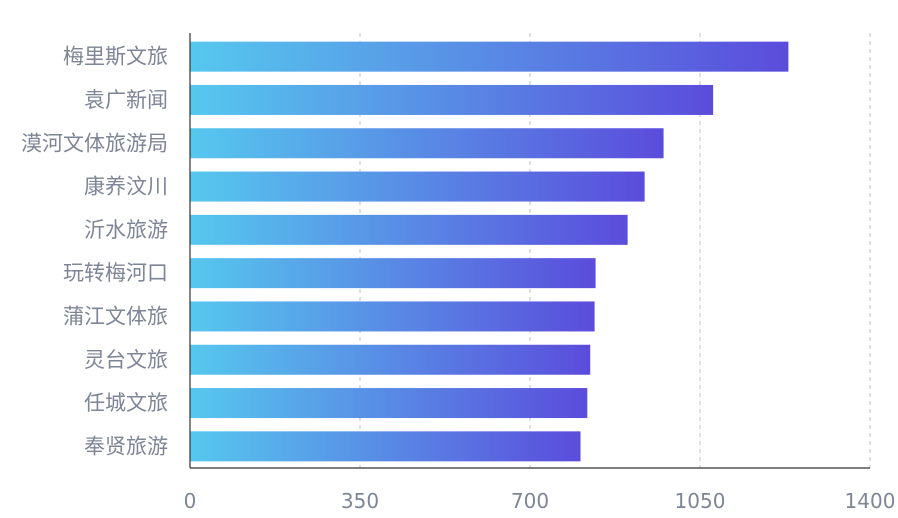  Describe the element at coordinates (115, 273) in the screenshot. I see `category-label-5: 玩转梅河口` at that location.